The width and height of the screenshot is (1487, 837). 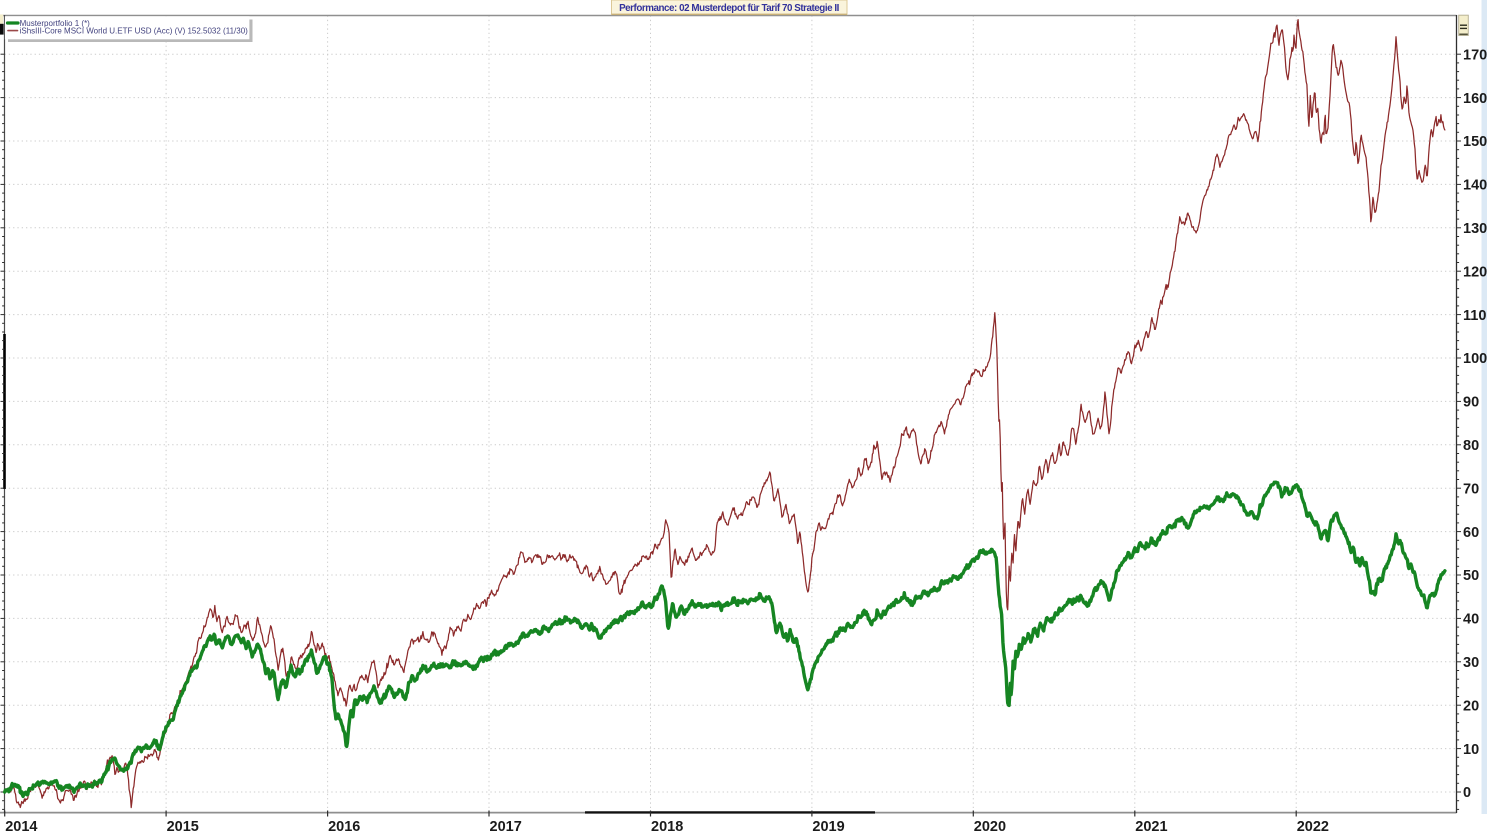 I want to click on svg-text: 40, so click(x=1471, y=620).